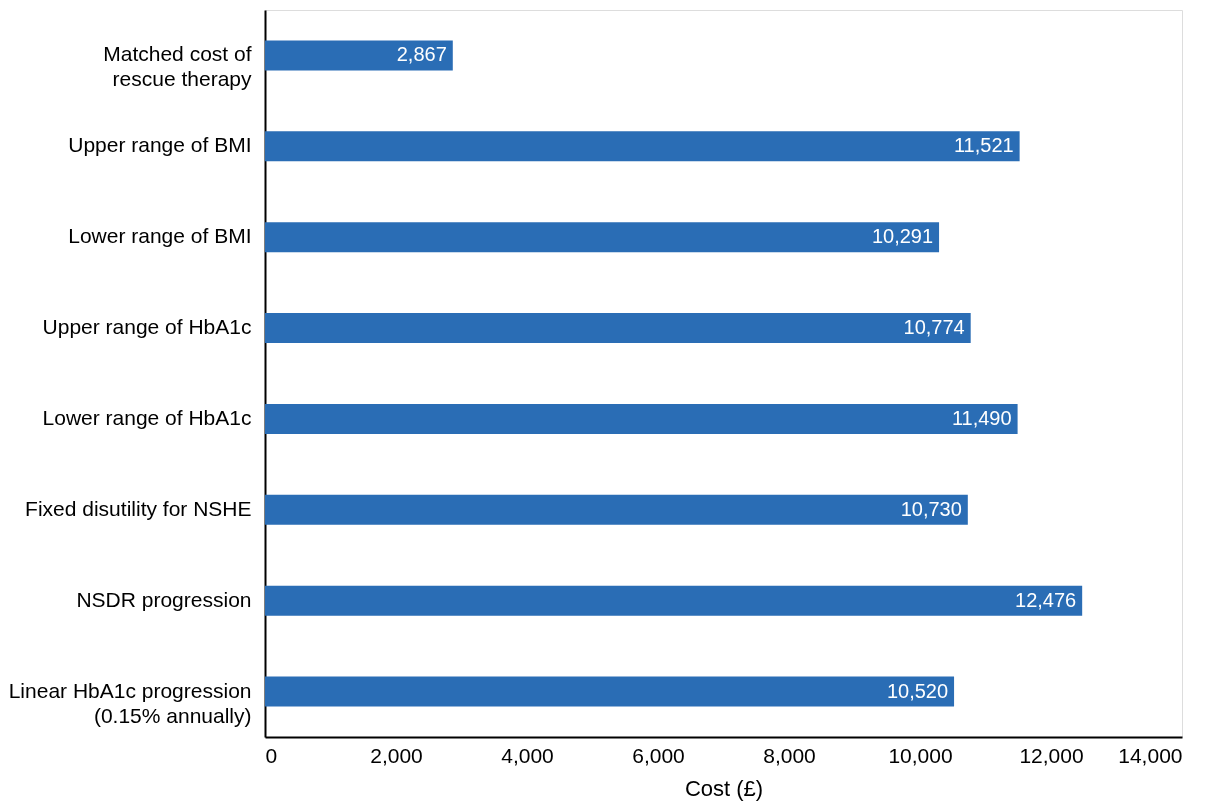 The height and width of the screenshot is (807, 1227). Describe the element at coordinates (1051, 755) in the screenshot. I see `x-tick-label: 12,000` at that location.